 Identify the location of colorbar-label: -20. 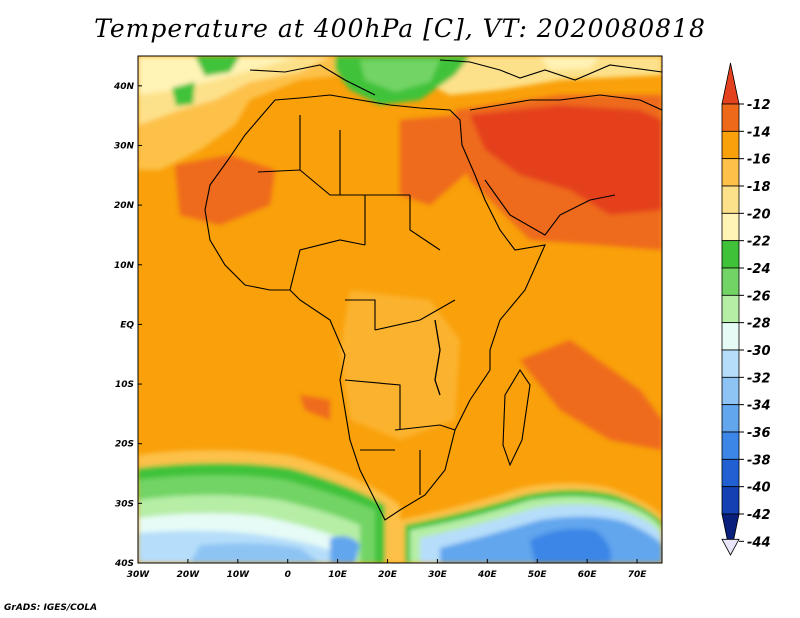
(759, 214).